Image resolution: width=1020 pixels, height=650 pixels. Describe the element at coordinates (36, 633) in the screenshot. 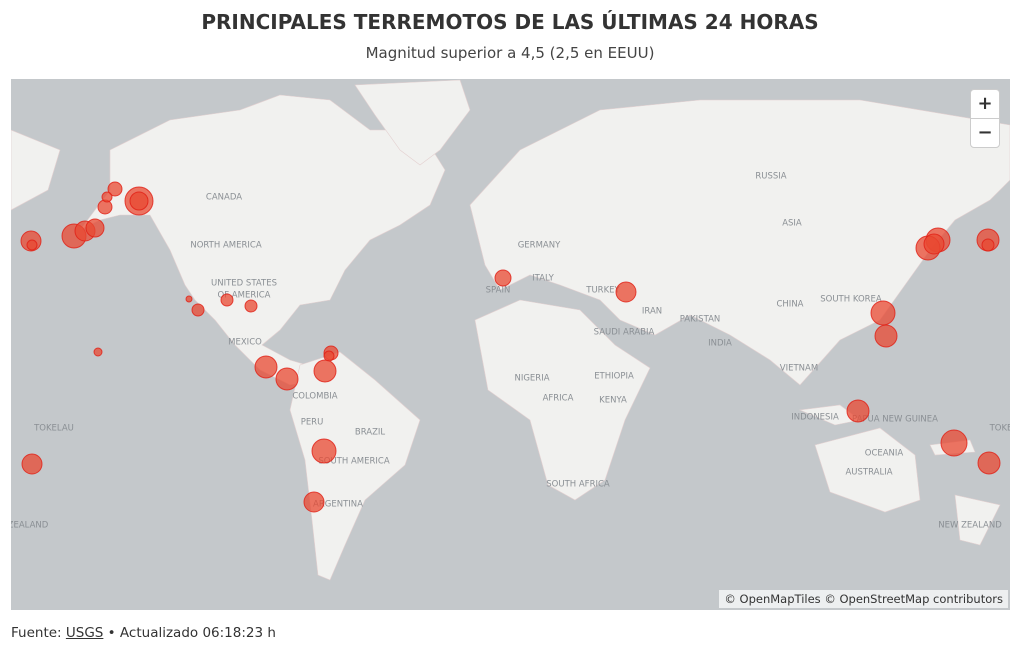

I see `source-label: Fuente:` at that location.